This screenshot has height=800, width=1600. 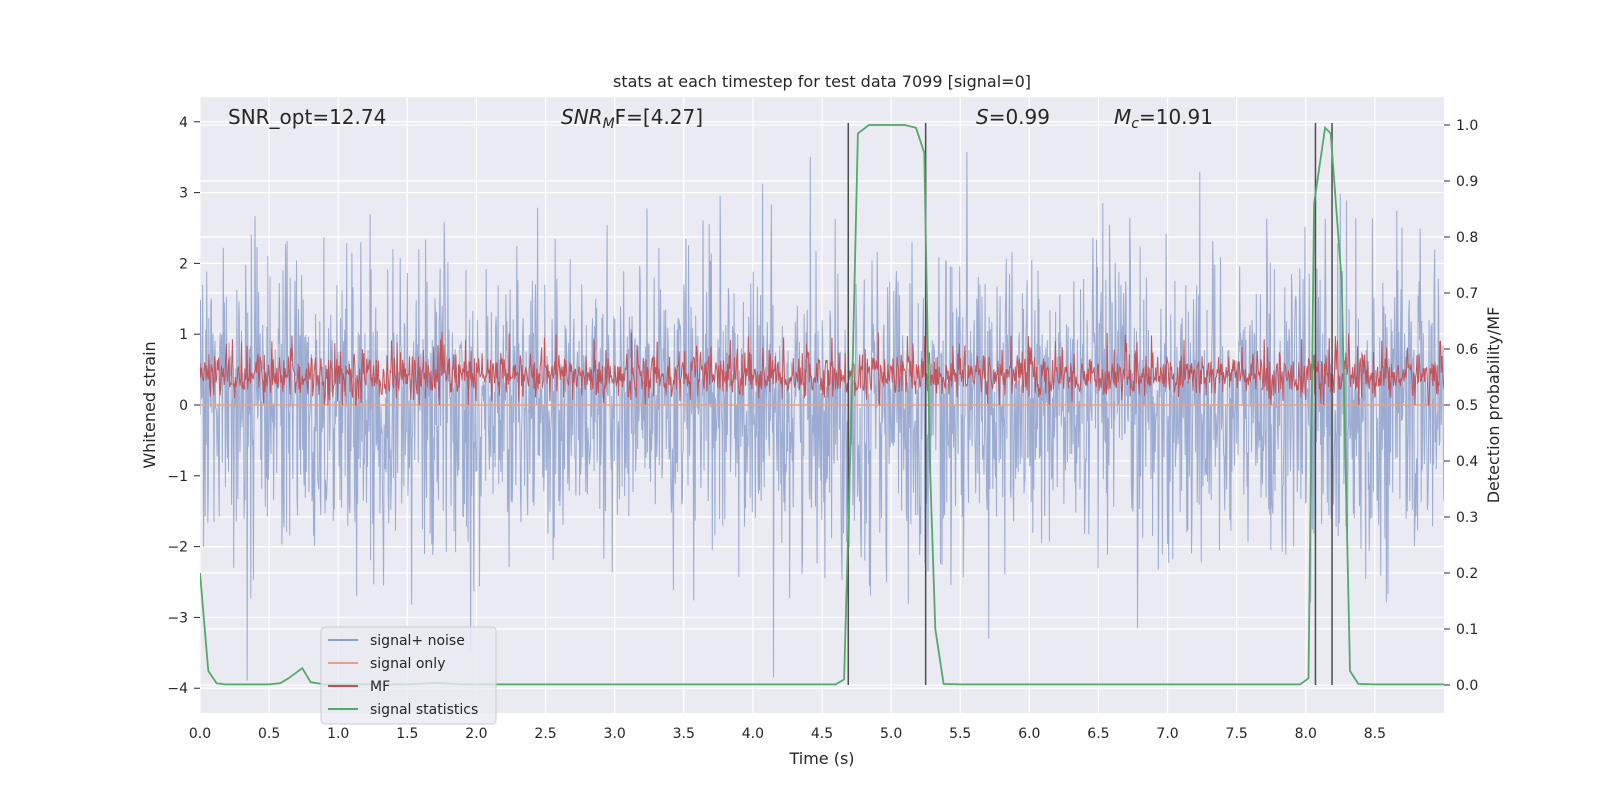 I want to click on y-left-tick-label-4: 0, so click(x=183, y=406).